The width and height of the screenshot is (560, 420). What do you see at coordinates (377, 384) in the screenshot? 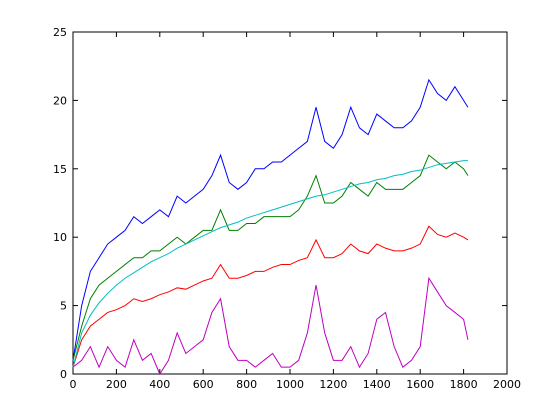
I see `x-tick-label: 1400` at bounding box center [377, 384].